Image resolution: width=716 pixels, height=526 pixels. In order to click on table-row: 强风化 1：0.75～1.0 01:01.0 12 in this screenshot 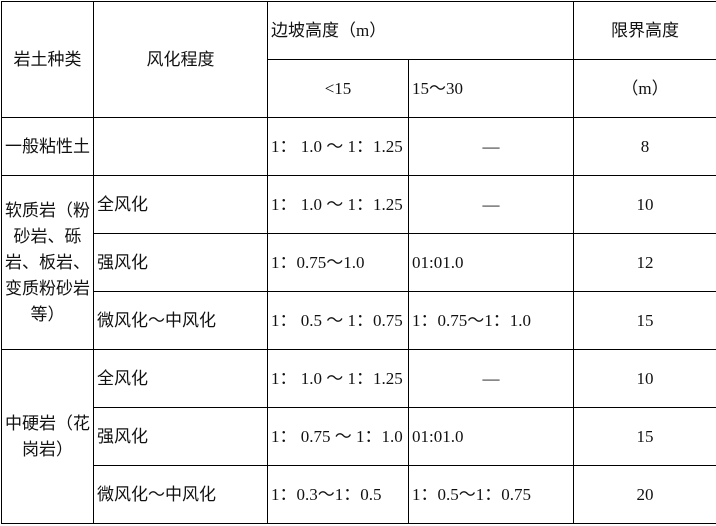, I will do `click(359, 263)`.